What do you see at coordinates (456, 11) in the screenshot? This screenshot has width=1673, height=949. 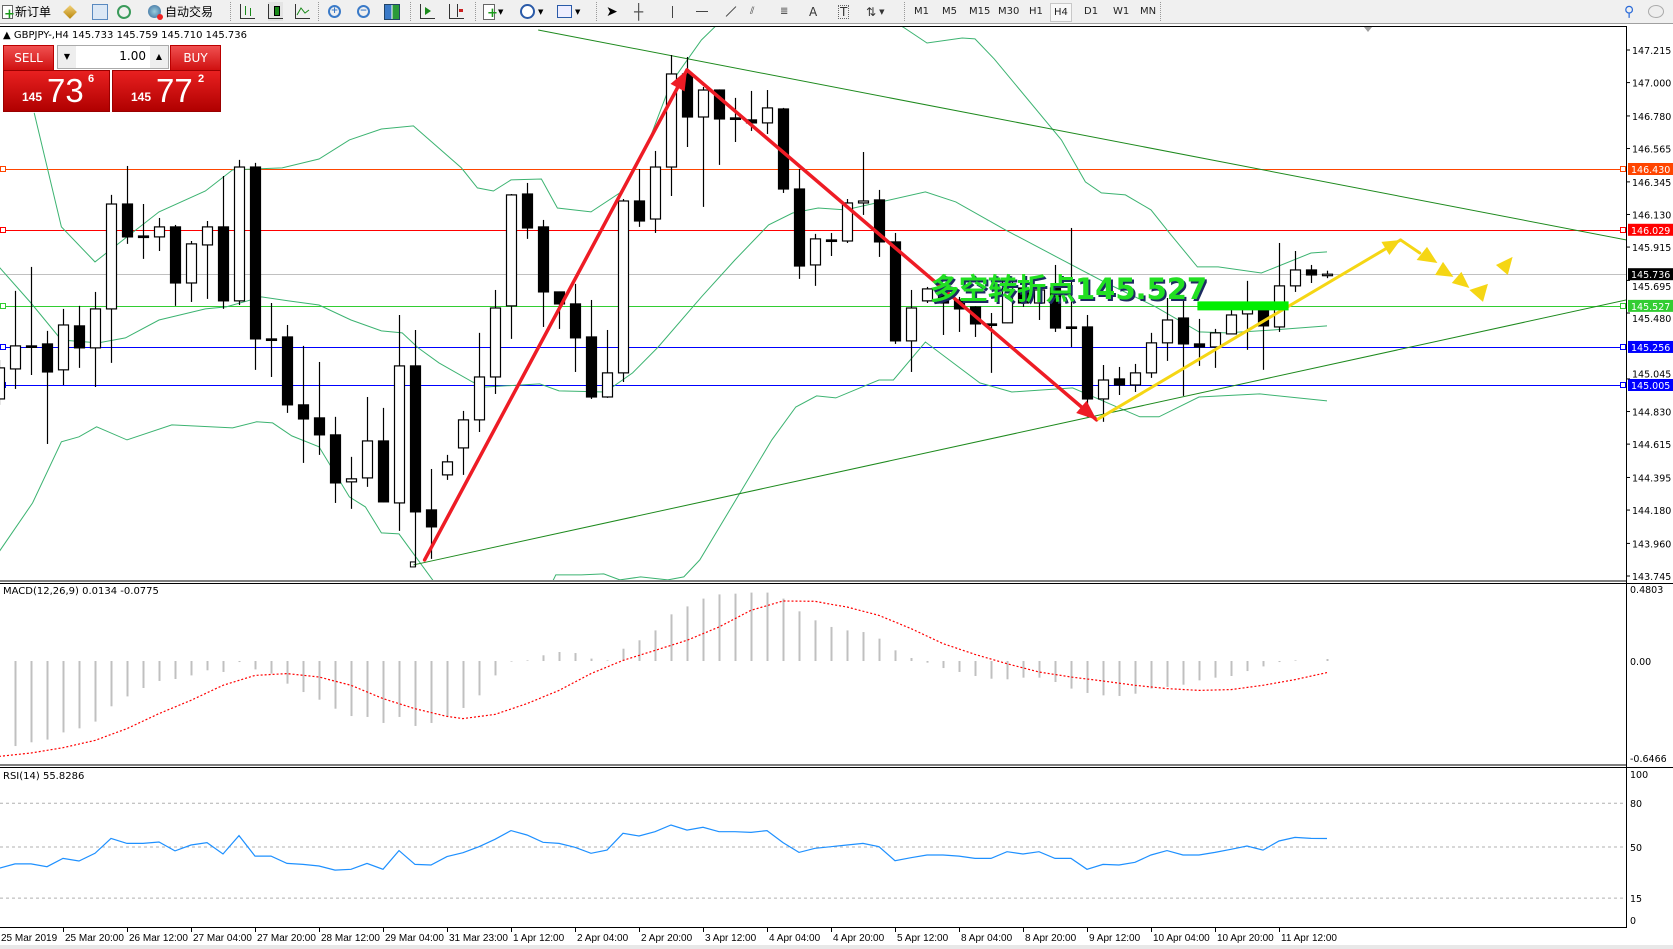 I see `chart-shift-button` at bounding box center [456, 11].